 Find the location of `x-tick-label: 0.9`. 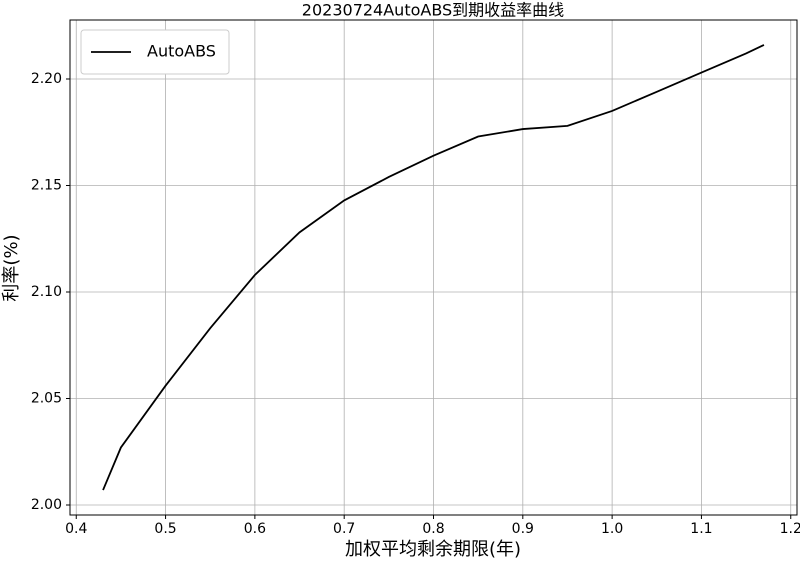

x-tick-label: 0.9 is located at coordinates (523, 529).